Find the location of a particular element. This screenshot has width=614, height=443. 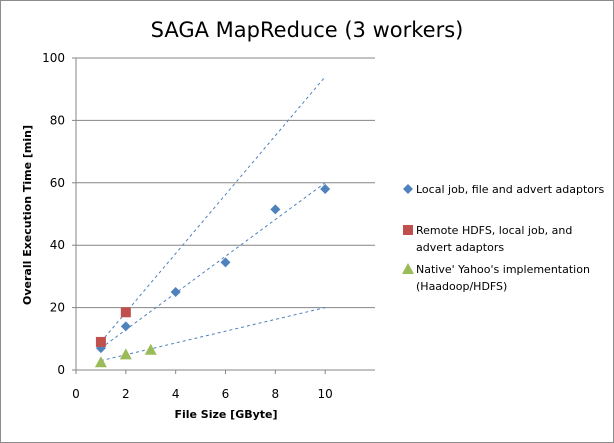

y-tick-label: 0 is located at coordinates (61, 370).